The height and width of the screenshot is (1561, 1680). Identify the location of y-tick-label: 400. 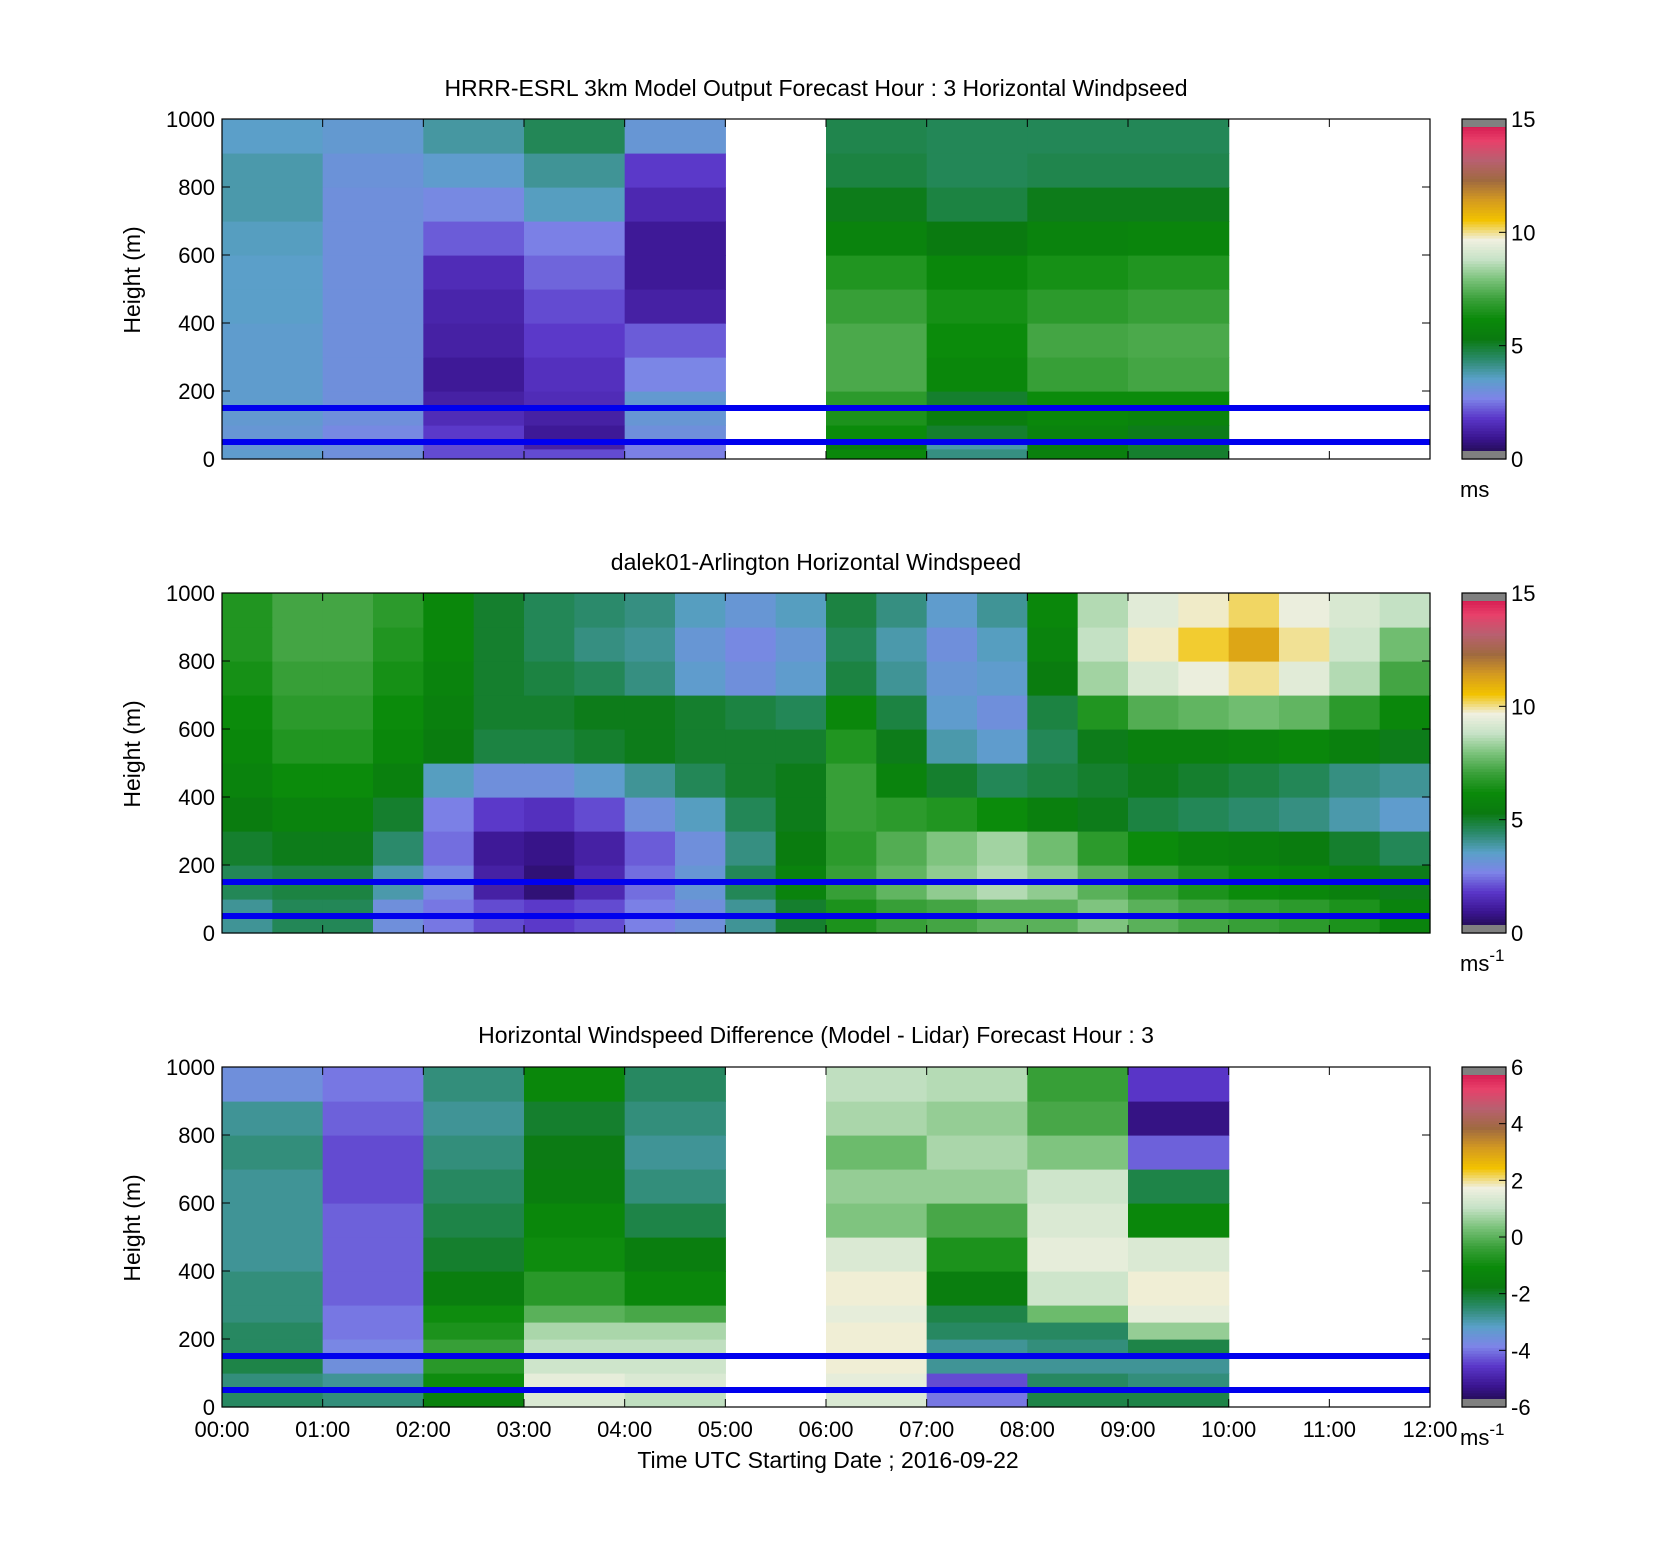
(196, 323).